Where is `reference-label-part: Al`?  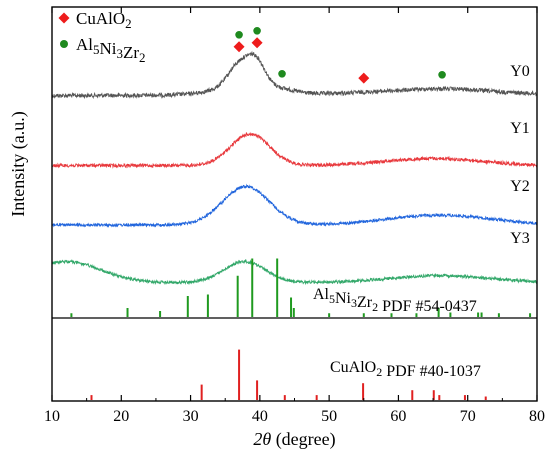 reference-label-part: Al is located at coordinates (321, 294).